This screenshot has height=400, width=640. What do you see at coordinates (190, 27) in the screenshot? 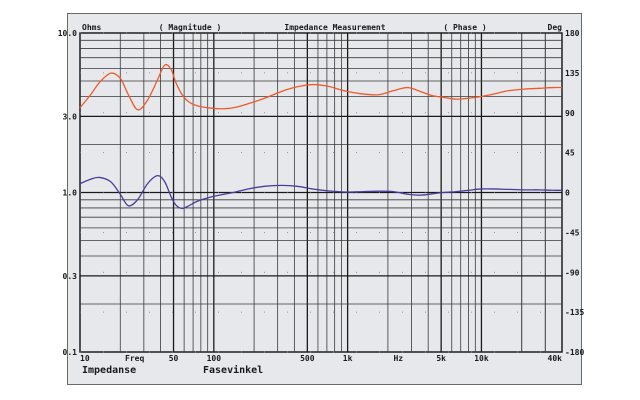
I see `magnitude-header: ( Magnitude )` at bounding box center [190, 27].